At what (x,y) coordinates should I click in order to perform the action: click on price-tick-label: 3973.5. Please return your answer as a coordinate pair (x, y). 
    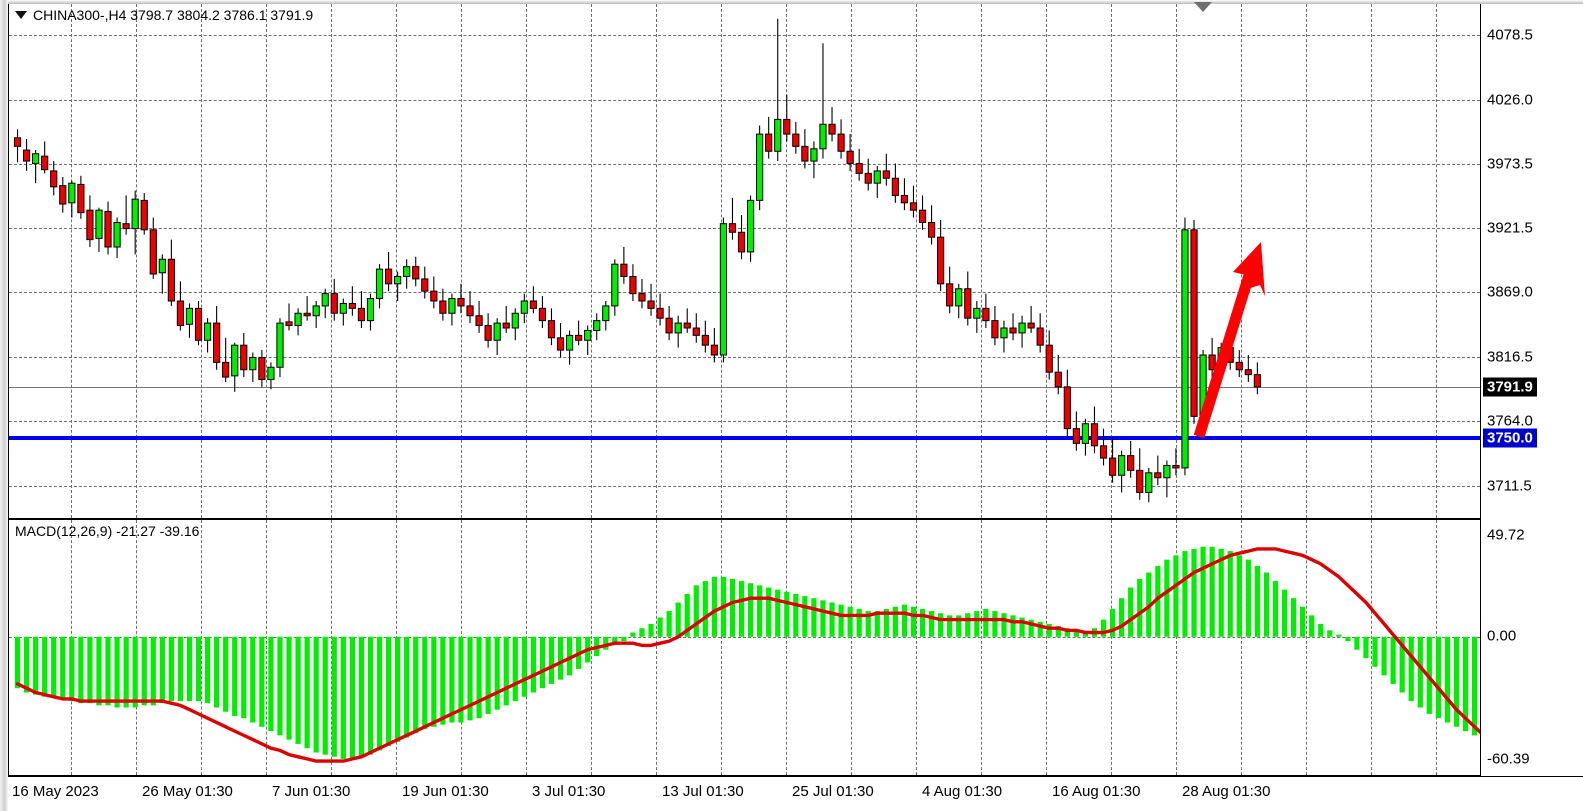
    Looking at the image, I should click on (1510, 164).